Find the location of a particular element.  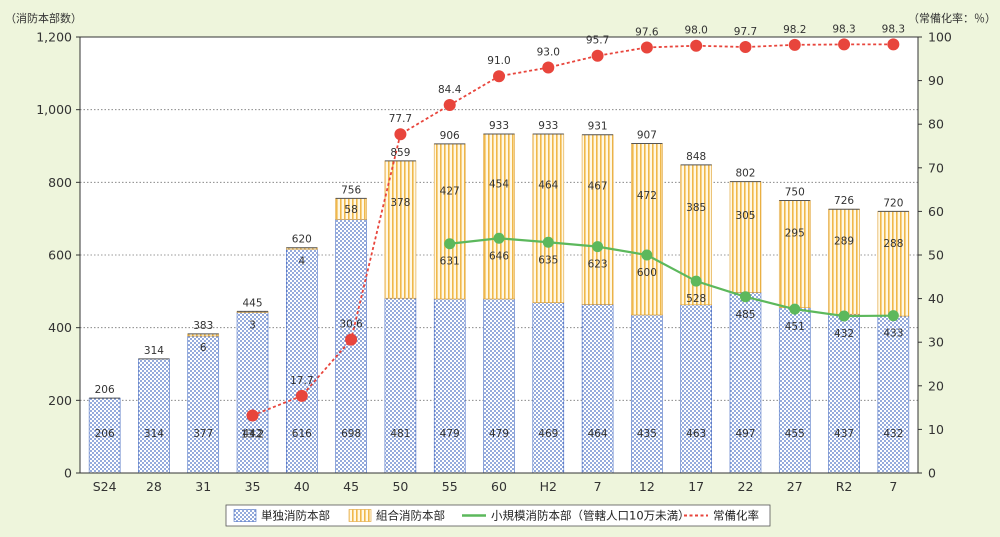

tandoku-label: 442 is located at coordinates (253, 434).